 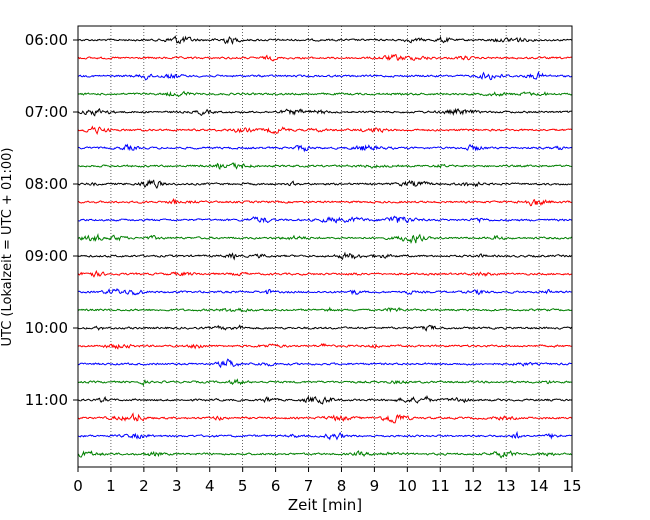 What do you see at coordinates (539, 486) in the screenshot?
I see `x-tick-label: 14` at bounding box center [539, 486].